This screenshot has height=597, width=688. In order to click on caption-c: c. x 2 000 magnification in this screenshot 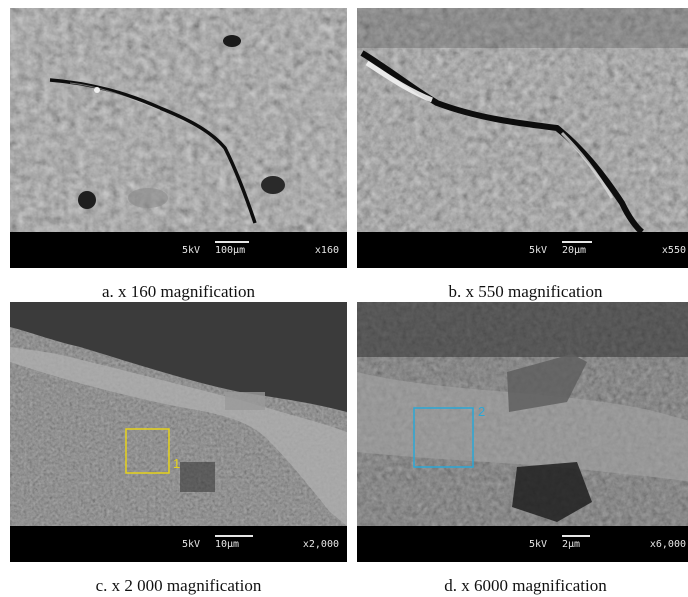, I will do `click(178, 585)`.